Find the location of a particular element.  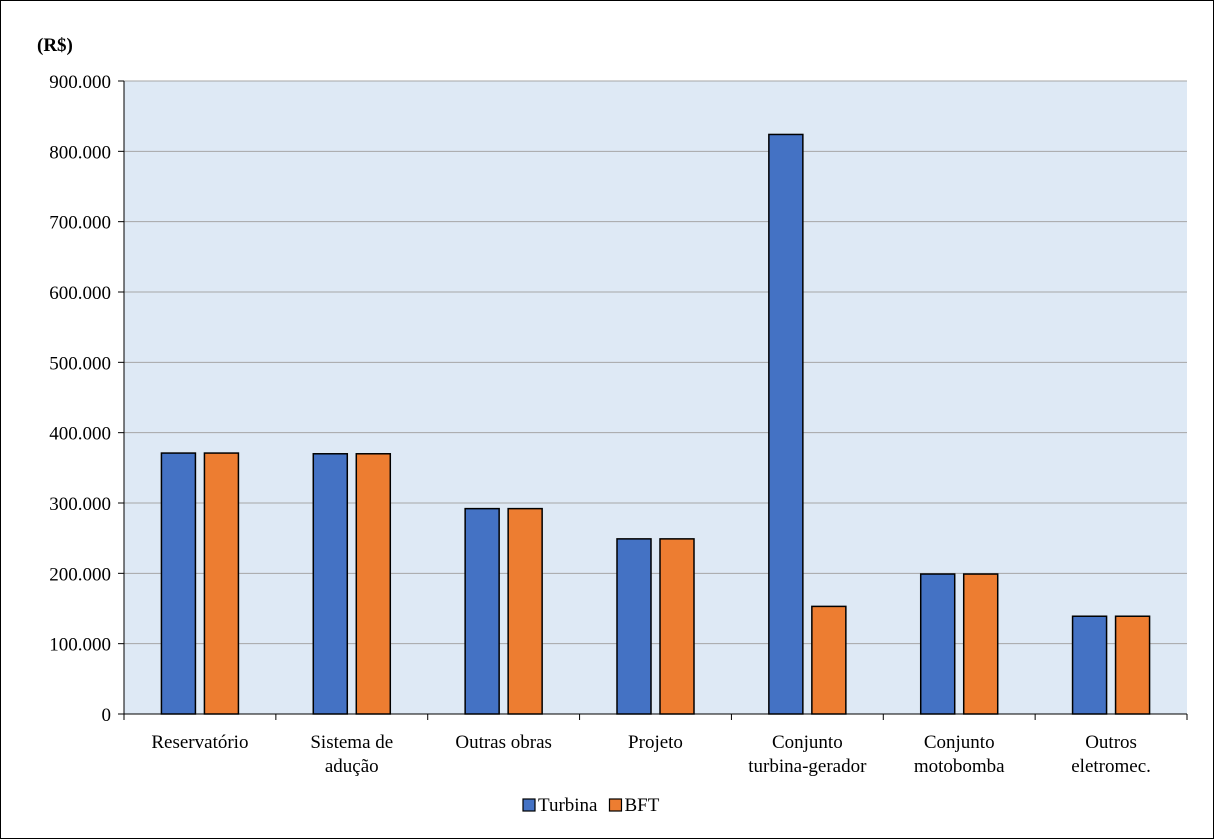

y-unit-label: (R$) is located at coordinates (55, 45).